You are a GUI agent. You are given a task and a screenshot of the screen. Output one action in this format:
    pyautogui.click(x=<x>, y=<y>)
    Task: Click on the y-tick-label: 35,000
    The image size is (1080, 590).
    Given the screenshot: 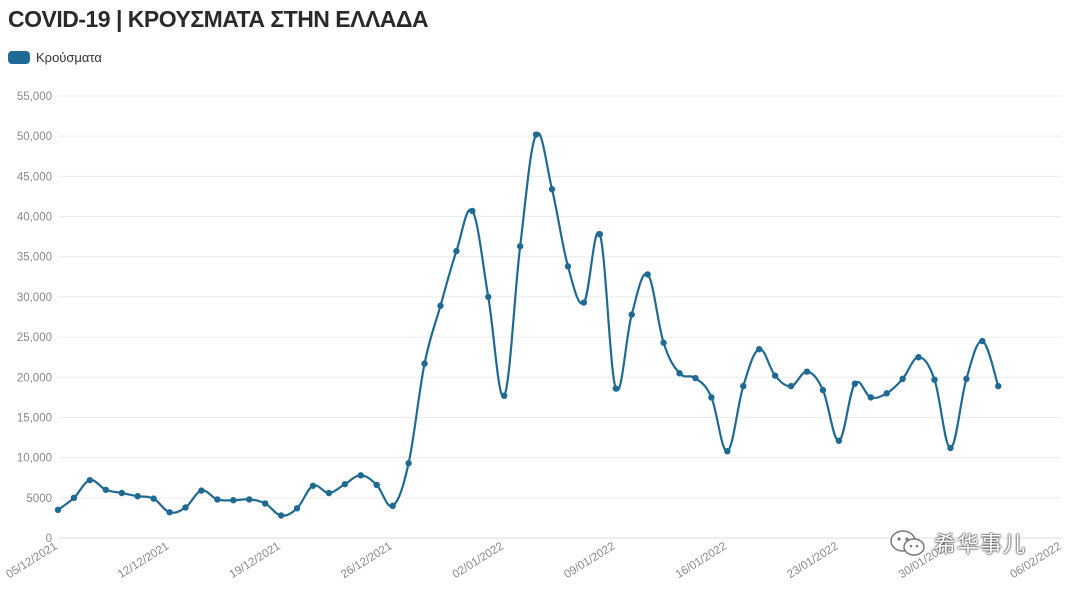 What is the action you would take?
    pyautogui.click(x=34, y=258)
    